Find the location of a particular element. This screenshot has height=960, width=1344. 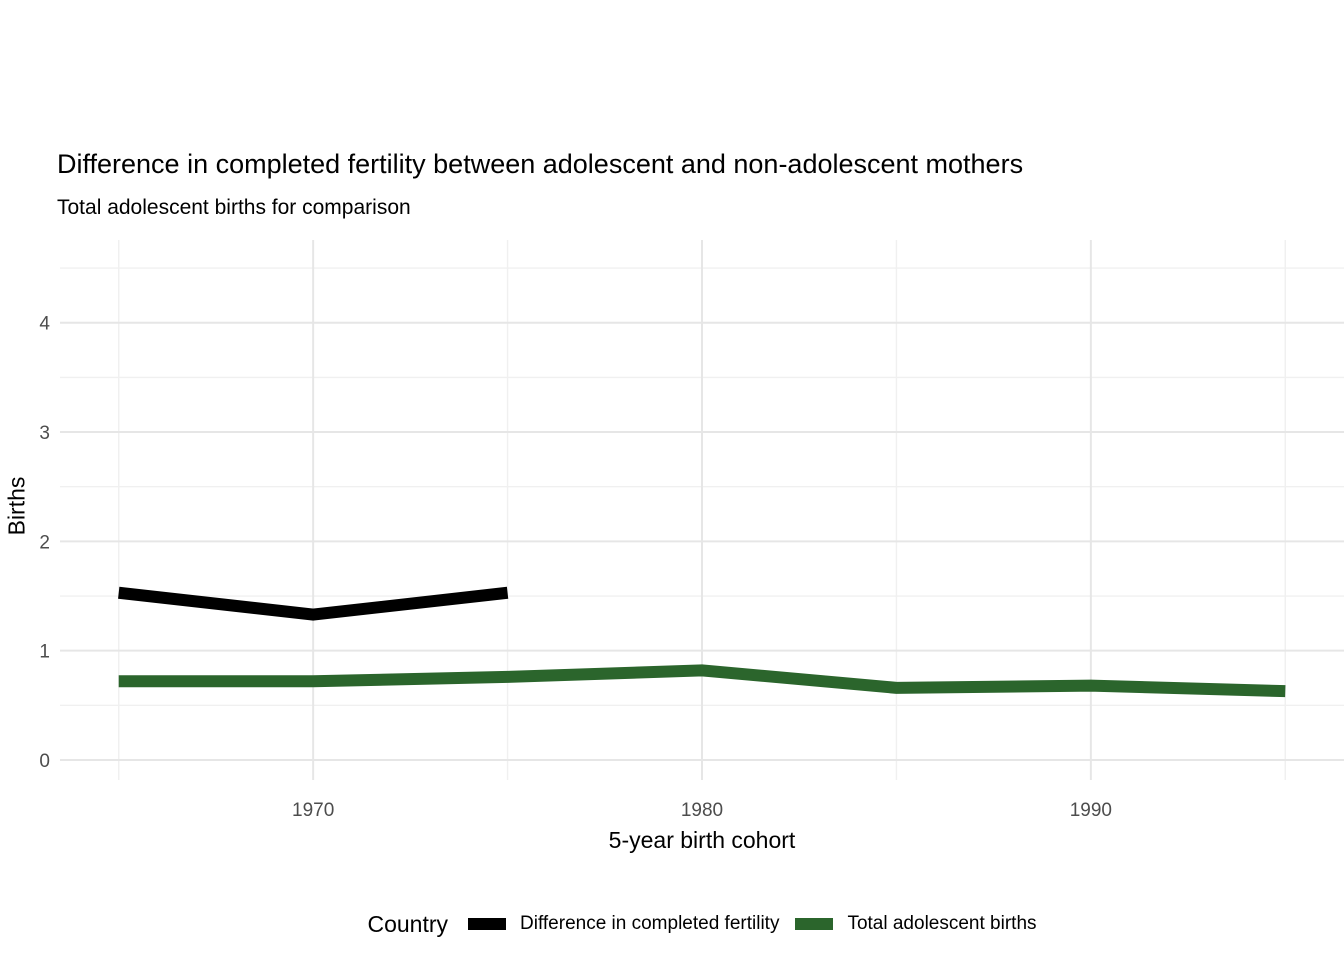

chart-subtitle: Total adolescent births for comparison is located at coordinates (234, 207).